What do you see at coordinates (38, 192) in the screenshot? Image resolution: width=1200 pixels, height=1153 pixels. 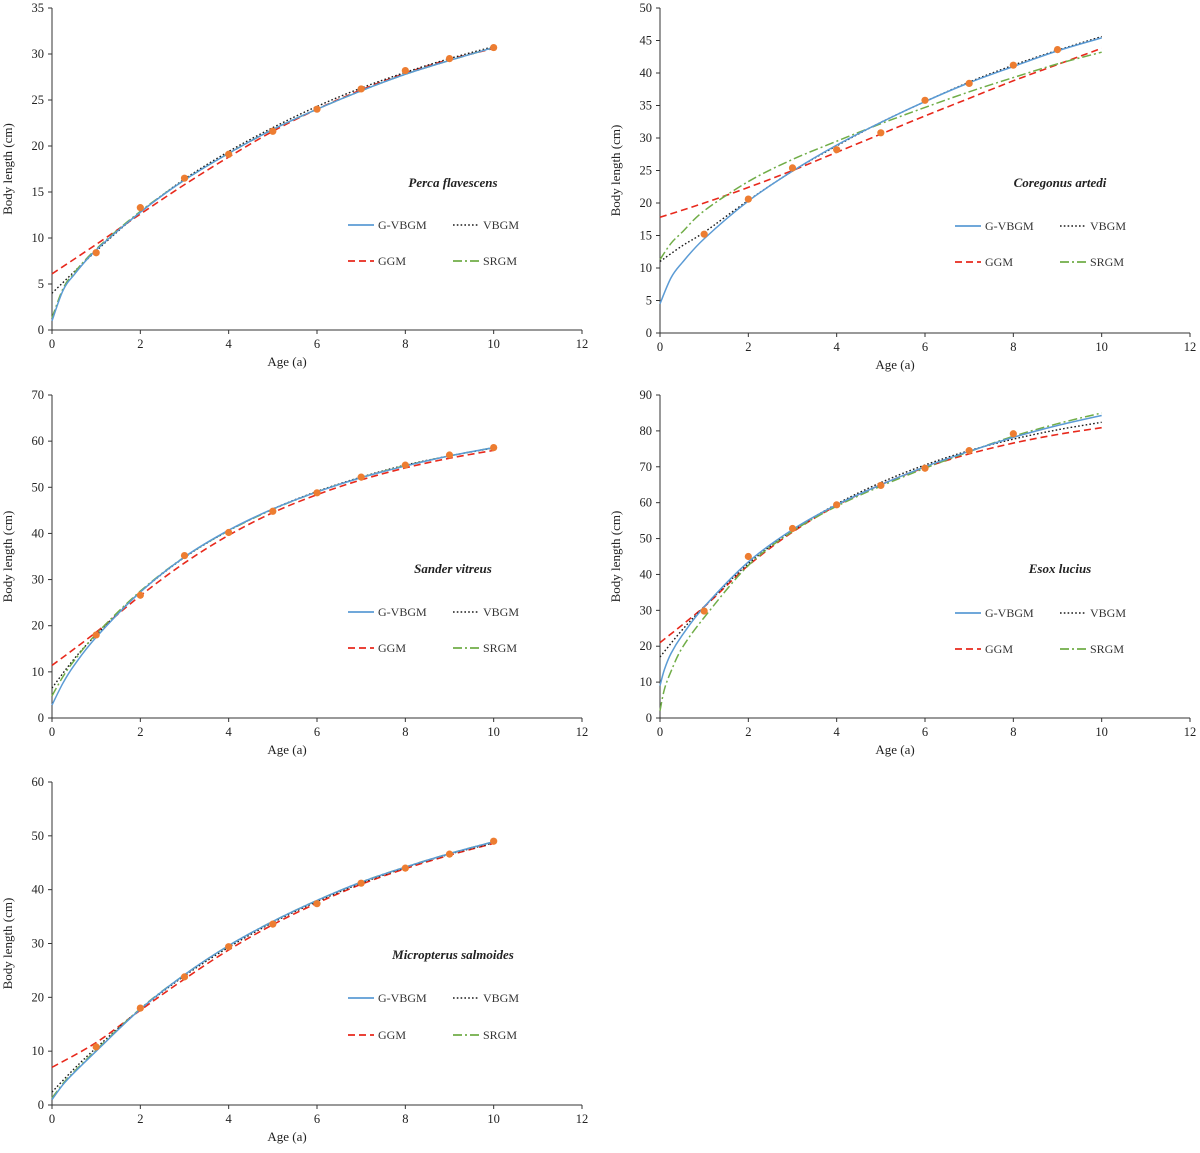 I see `y-tick-label: 15` at bounding box center [38, 192].